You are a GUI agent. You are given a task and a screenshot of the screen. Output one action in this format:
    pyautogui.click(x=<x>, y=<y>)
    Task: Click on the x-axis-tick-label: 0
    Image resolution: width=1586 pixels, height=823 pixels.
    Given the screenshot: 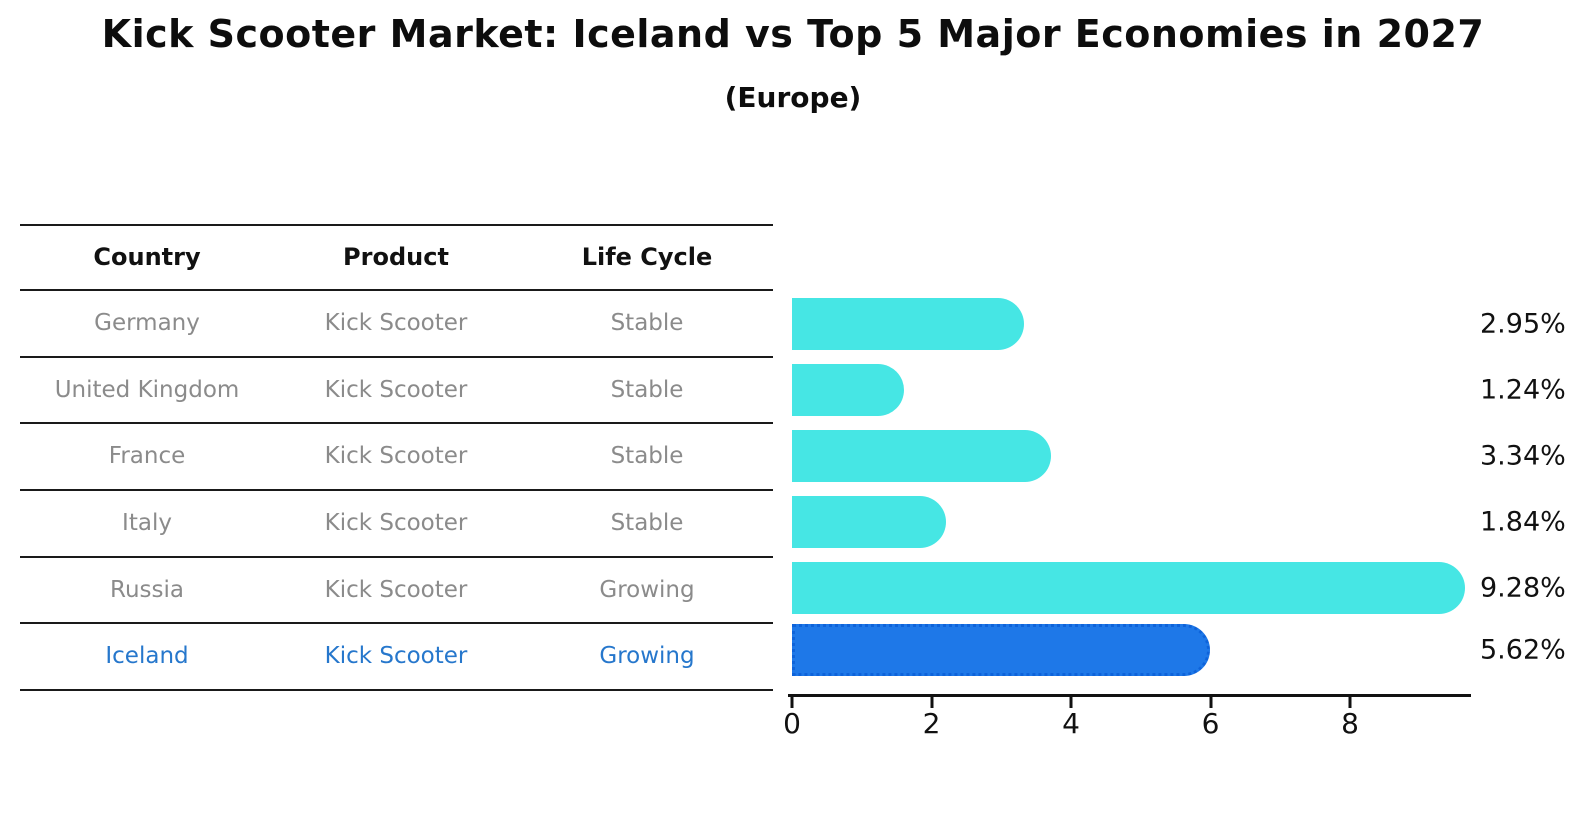 What is the action you would take?
    pyautogui.click(x=792, y=723)
    